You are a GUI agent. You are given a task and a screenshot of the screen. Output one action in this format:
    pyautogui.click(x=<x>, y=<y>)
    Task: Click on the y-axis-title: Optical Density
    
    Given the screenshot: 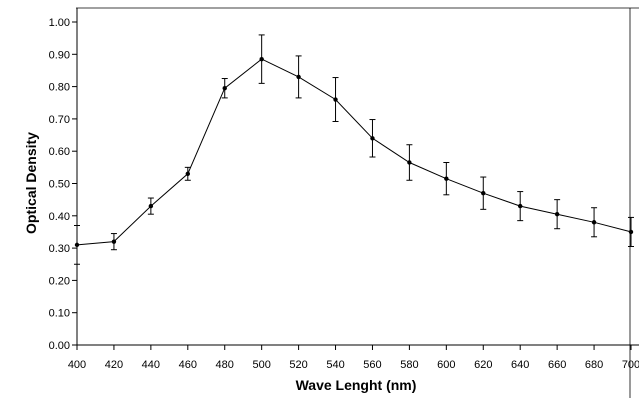 What is the action you would take?
    pyautogui.click(x=31, y=183)
    